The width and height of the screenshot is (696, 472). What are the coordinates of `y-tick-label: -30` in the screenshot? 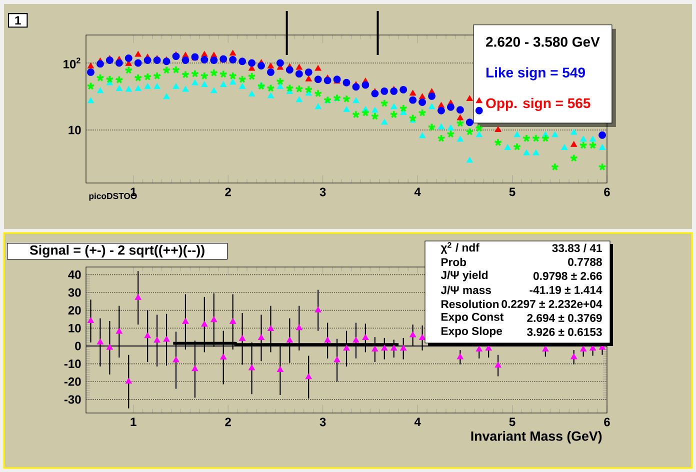 It's located at (72, 399).